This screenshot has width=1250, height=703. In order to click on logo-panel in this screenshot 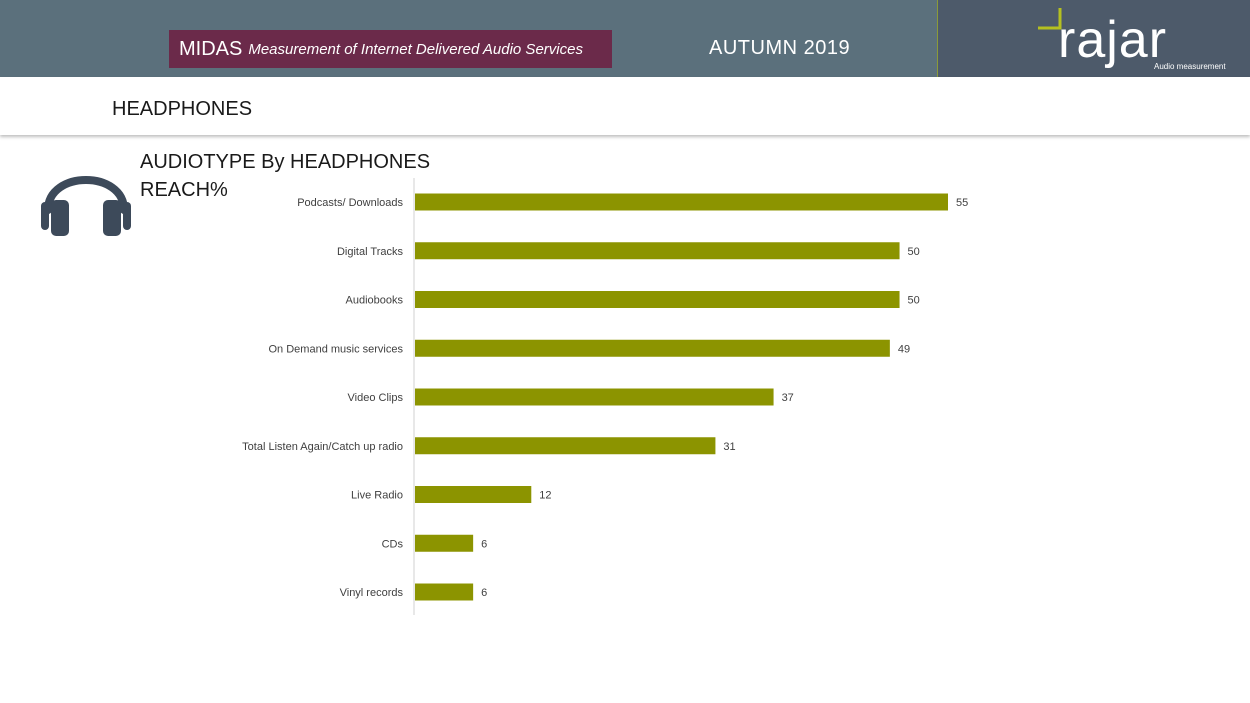, I will do `click(1093, 38)`.